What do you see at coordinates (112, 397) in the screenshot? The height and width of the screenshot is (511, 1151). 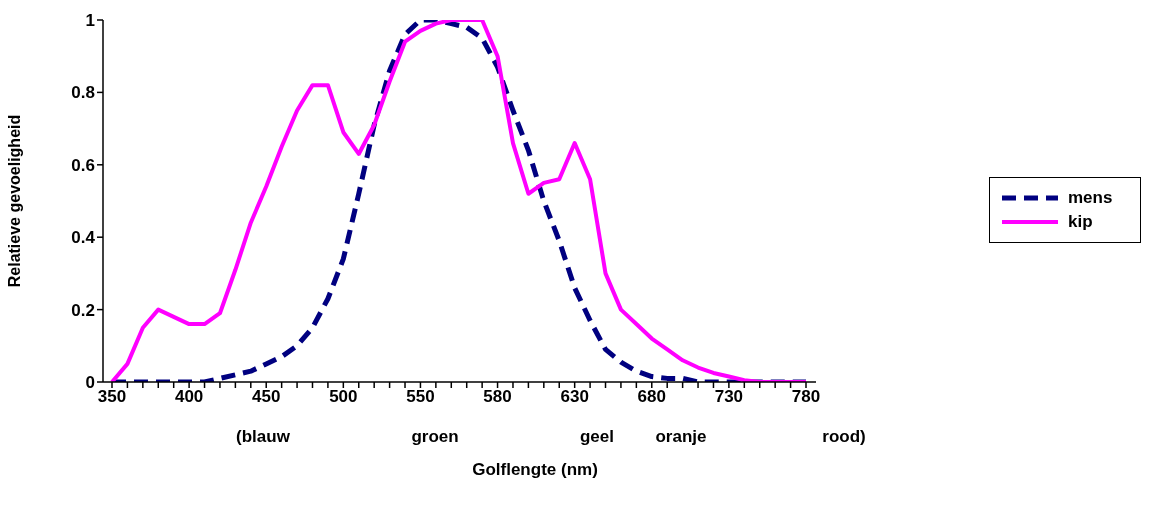 I see `x-tick-label: 350` at bounding box center [112, 397].